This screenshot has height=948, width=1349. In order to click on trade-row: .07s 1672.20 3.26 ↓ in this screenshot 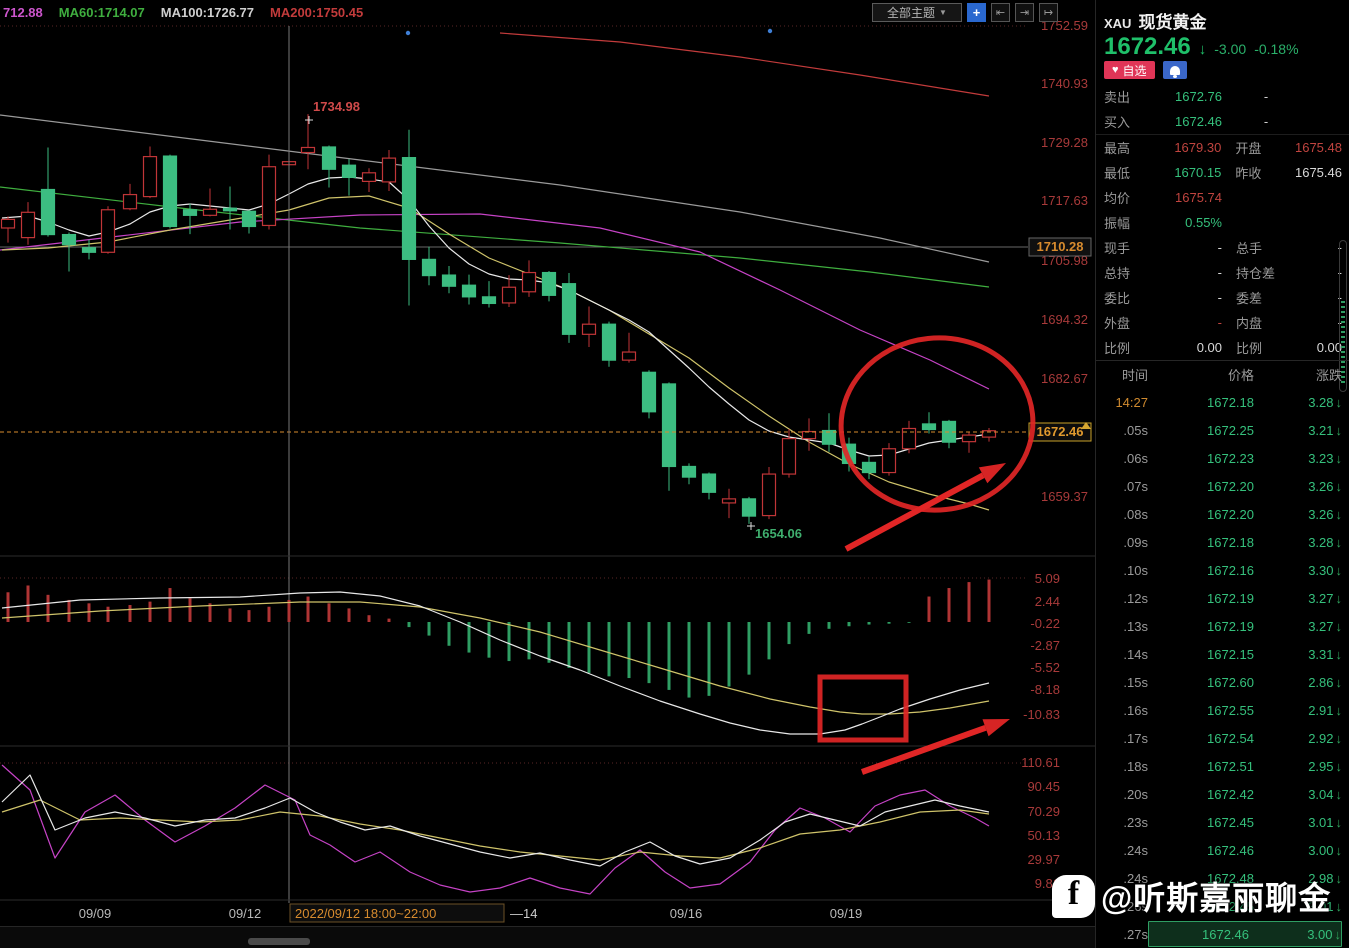, I will do `click(1222, 486)`.